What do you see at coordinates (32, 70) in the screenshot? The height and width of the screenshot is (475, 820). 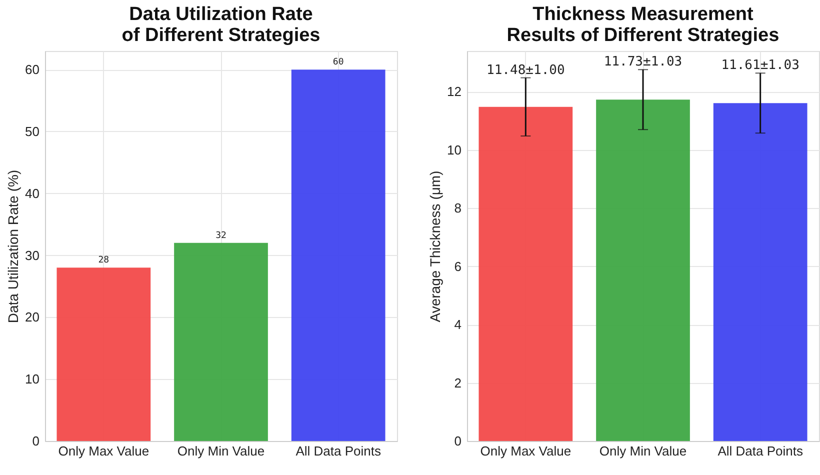 I see `y-tick-label: 60` at bounding box center [32, 70].